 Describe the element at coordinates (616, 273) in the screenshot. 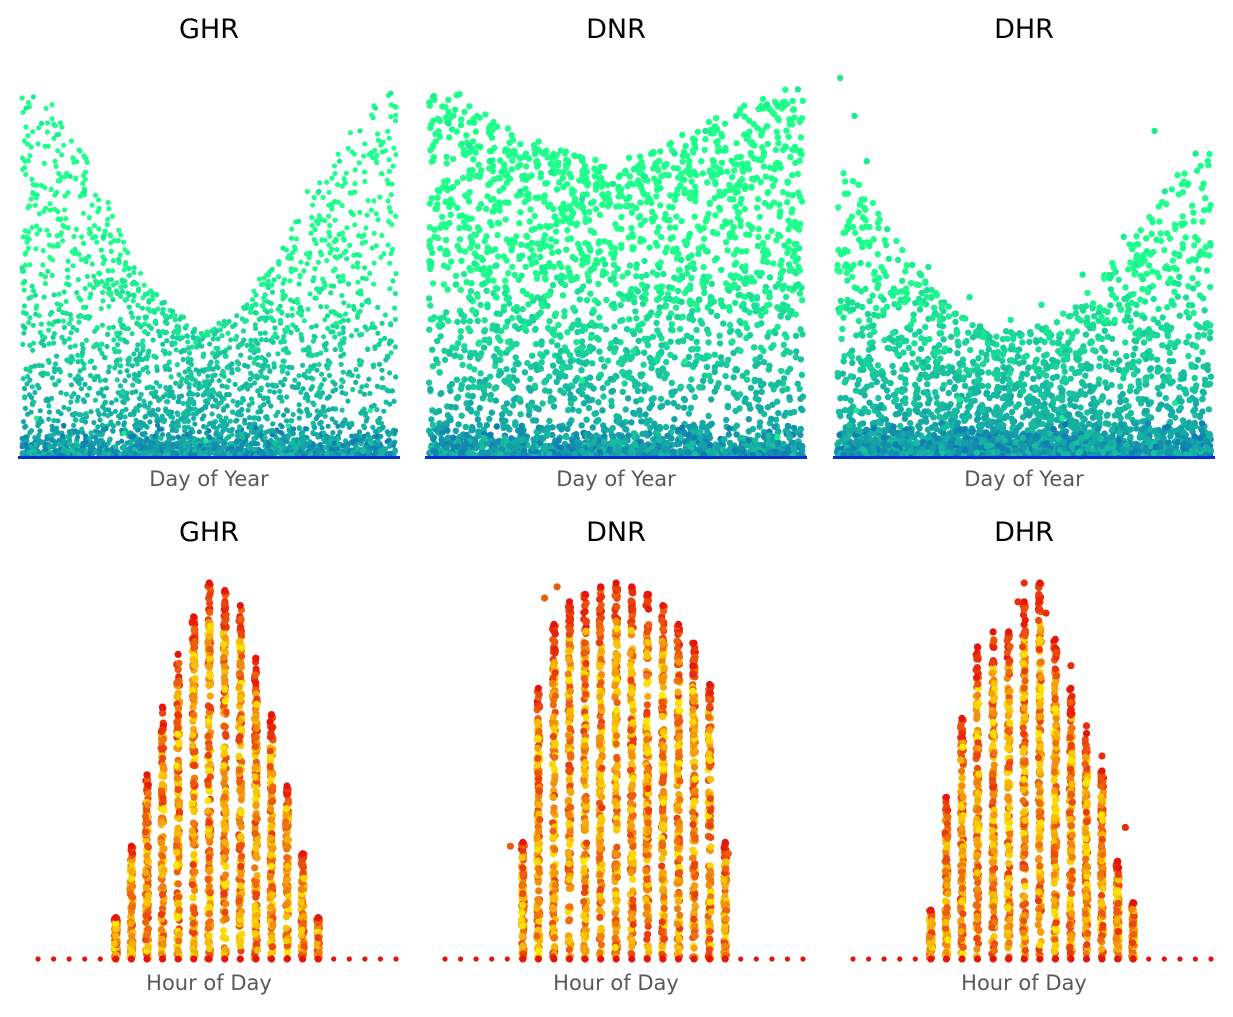

I see `scatter-plot-area` at that location.